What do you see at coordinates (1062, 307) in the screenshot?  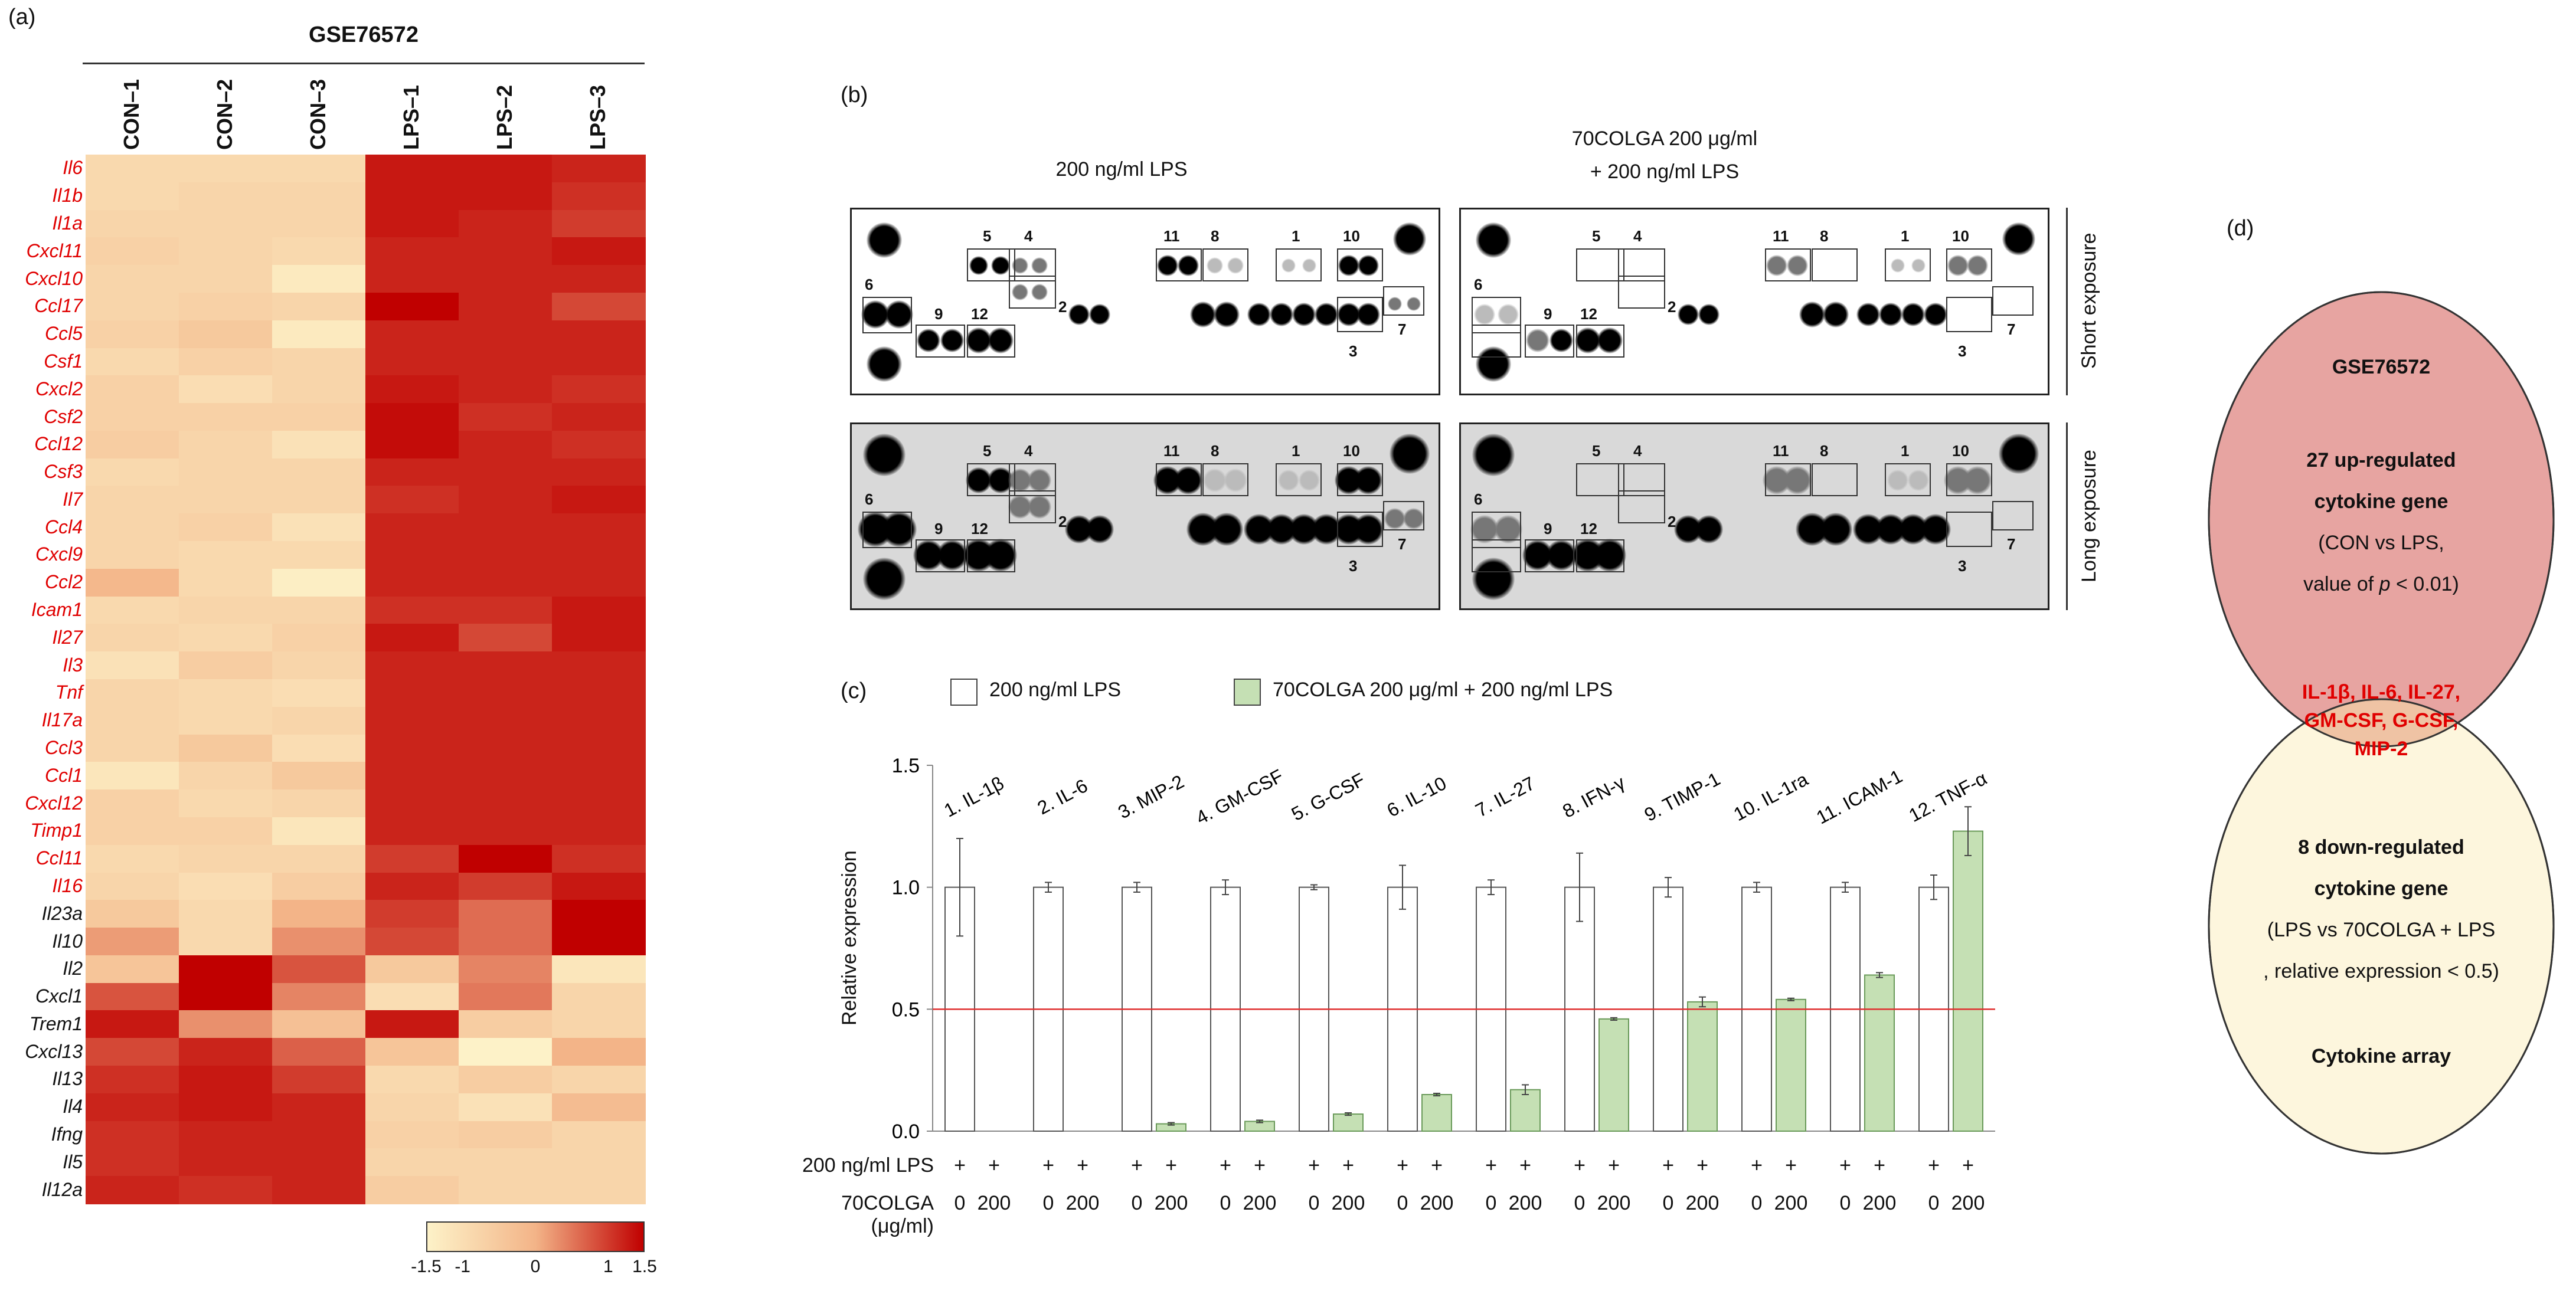 I see `spot-number: 2` at bounding box center [1062, 307].